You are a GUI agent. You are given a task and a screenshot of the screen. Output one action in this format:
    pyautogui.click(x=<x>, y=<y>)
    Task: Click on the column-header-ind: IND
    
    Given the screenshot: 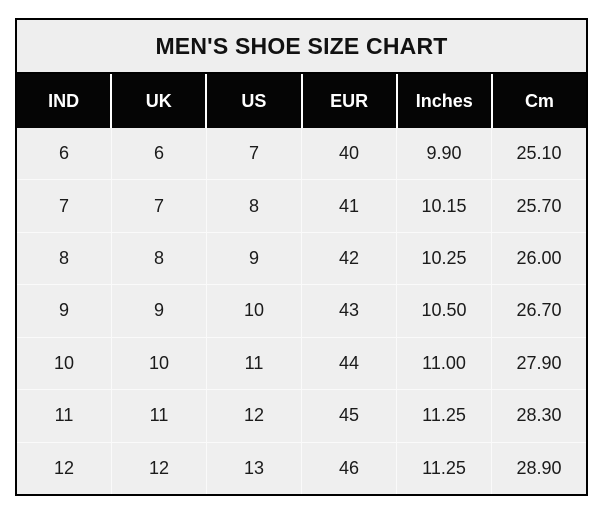 What is the action you would take?
    pyautogui.click(x=65, y=101)
    